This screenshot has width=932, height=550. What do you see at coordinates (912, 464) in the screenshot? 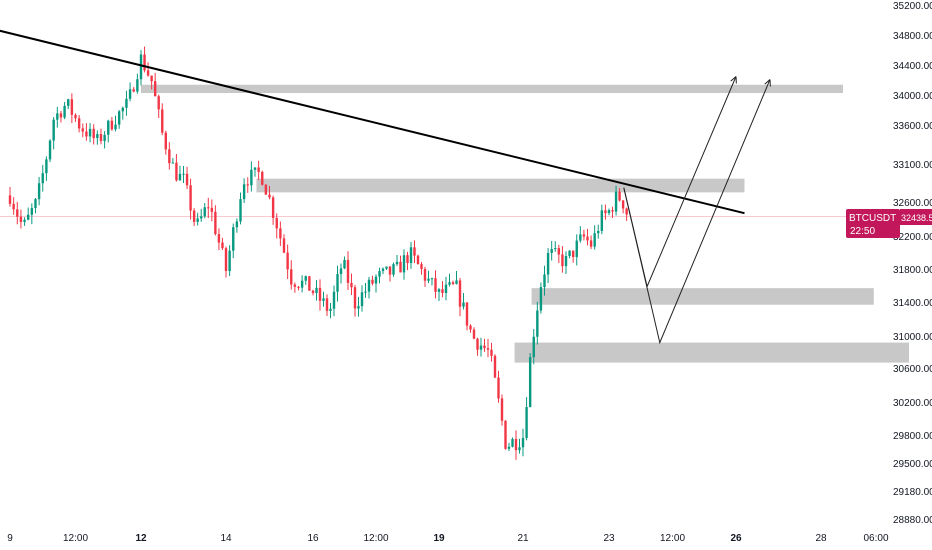
I see `price-tick-label: 29500.00` at bounding box center [912, 464].